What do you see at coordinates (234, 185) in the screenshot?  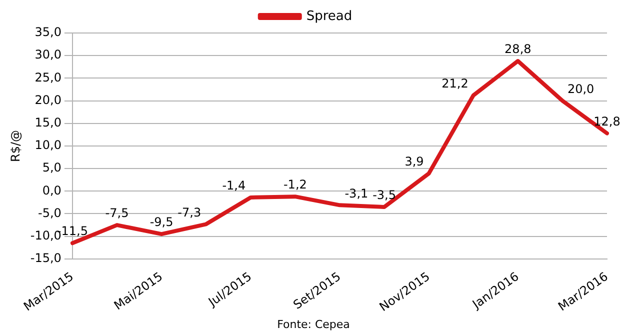 I see `data-label: -1,4` at bounding box center [234, 185].